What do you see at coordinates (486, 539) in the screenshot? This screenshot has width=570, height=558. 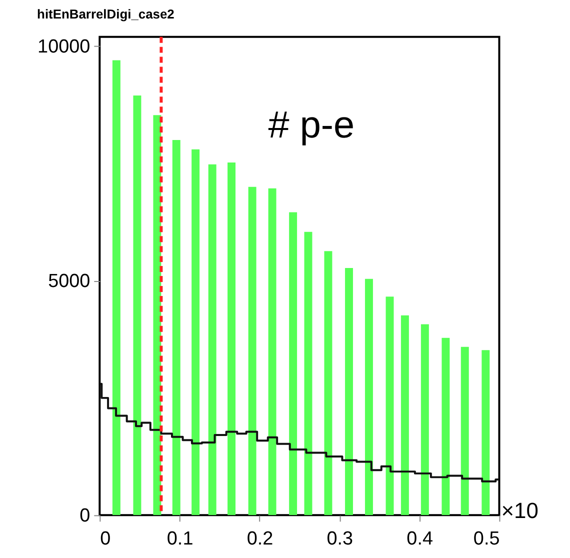 I see `x-tick-label: 0.5` at bounding box center [486, 539].